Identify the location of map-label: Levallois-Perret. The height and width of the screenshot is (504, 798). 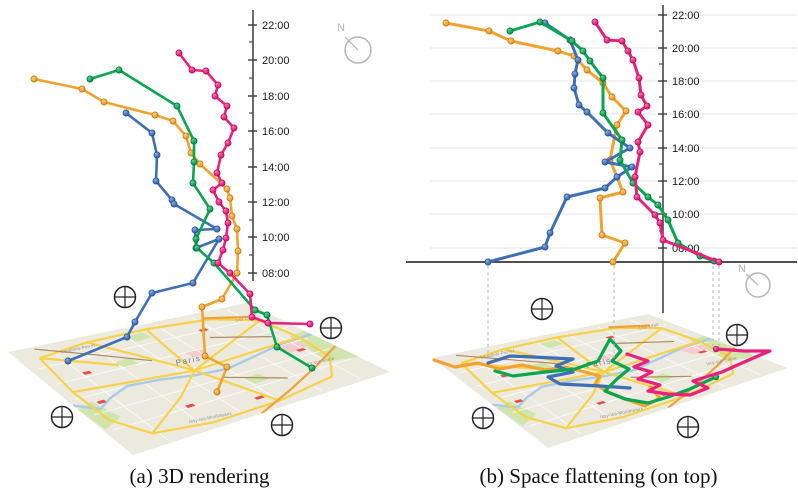
(78, 348).